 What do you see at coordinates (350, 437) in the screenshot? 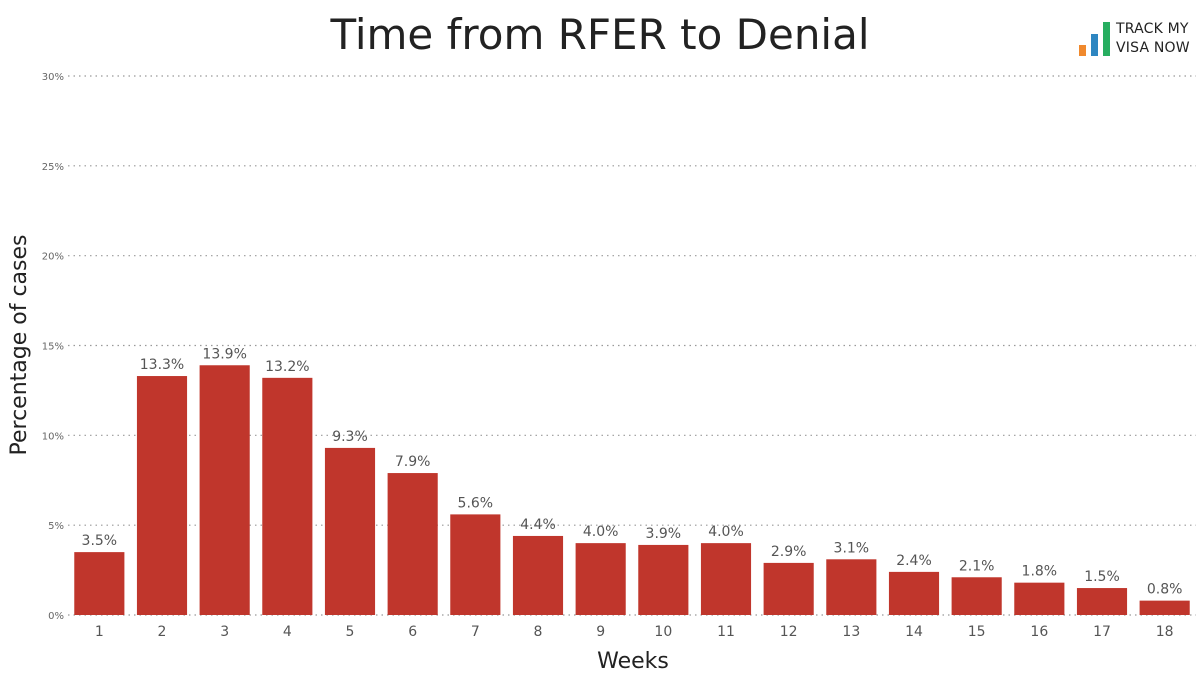
I see `data-label: 9.3%` at bounding box center [350, 437].